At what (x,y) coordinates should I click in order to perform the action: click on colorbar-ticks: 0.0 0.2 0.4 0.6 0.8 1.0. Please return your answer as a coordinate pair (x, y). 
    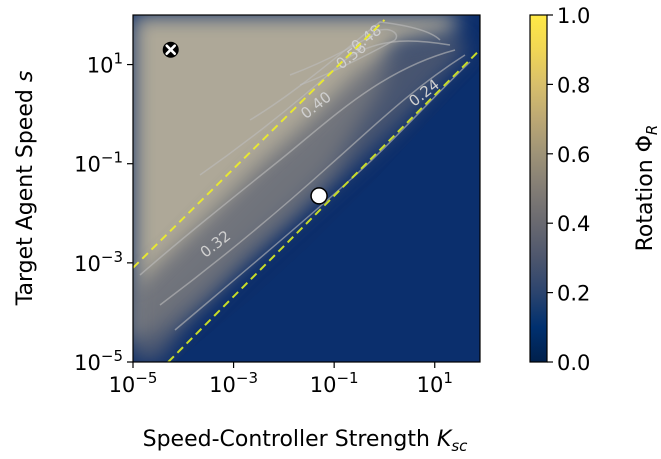
    Looking at the image, I should click on (568, 189).